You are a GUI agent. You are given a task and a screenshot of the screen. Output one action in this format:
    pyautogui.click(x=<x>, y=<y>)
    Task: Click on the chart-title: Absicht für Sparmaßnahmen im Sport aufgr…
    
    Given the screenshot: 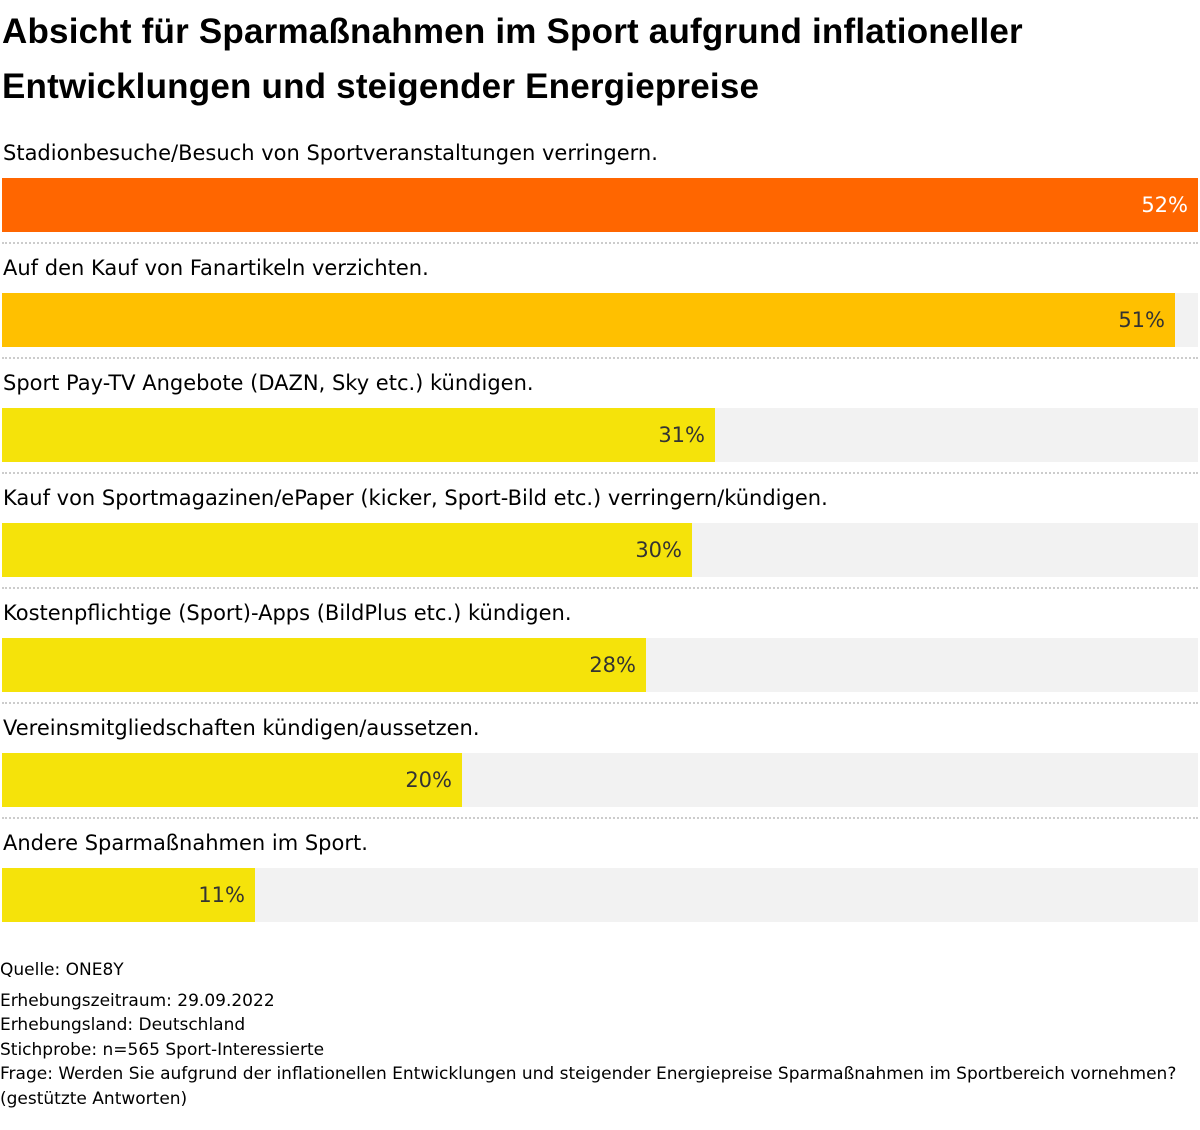 What is the action you would take?
    pyautogui.click(x=512, y=59)
    